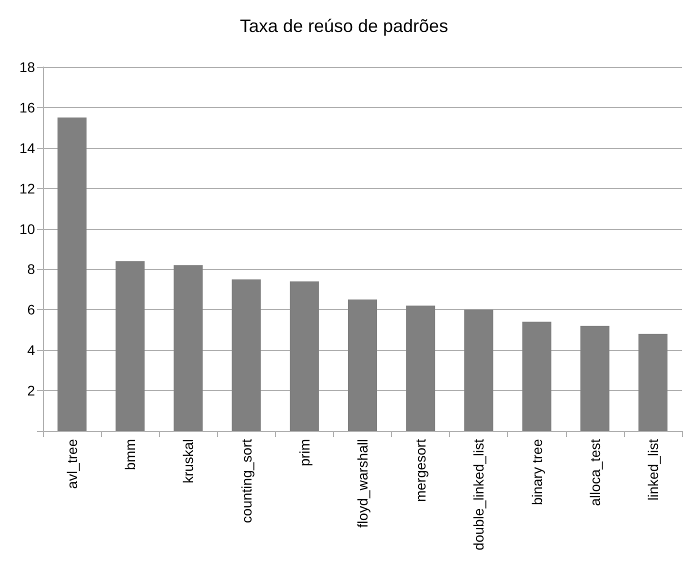 This screenshot has width=688, height=586. What do you see at coordinates (72, 463) in the screenshot?
I see `x-tick-label: avl_tree` at bounding box center [72, 463].